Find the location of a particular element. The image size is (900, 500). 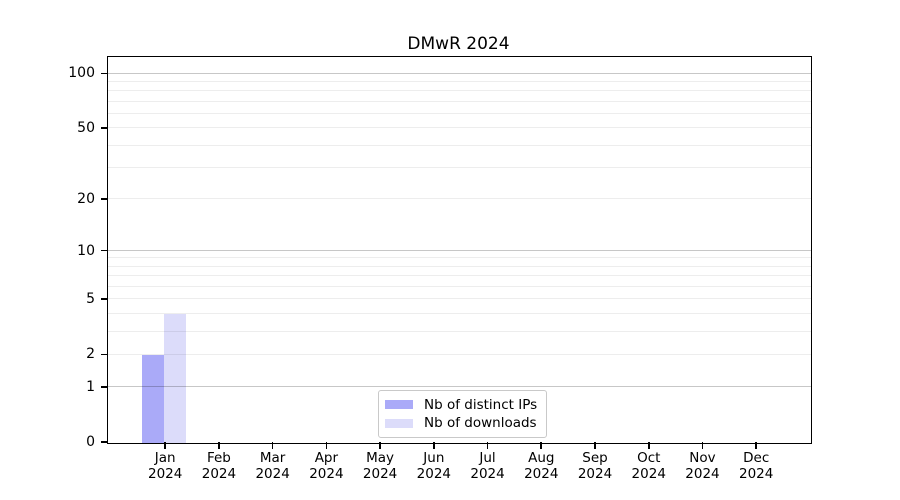

y-tick-label: 5 is located at coordinates (90, 299).